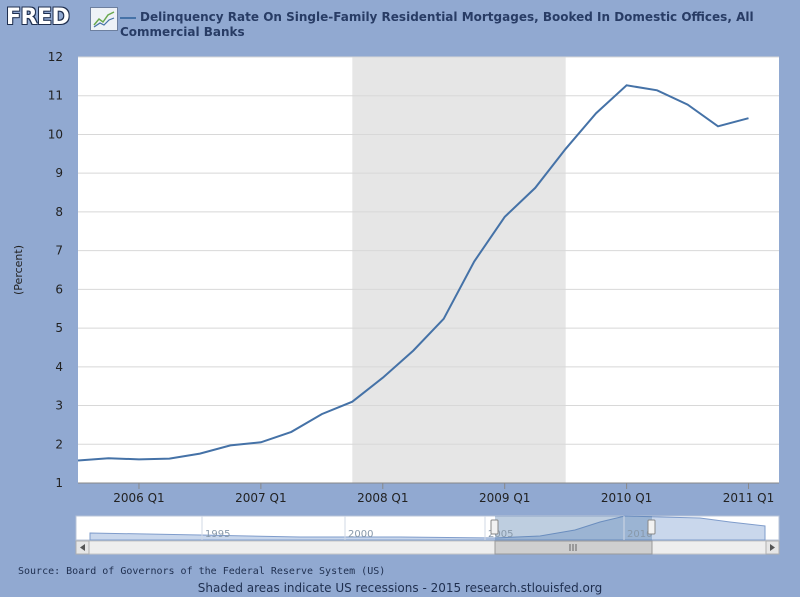 The image size is (800, 597). What do you see at coordinates (128, 17) in the screenshot?
I see `legend-series-line` at bounding box center [128, 17].